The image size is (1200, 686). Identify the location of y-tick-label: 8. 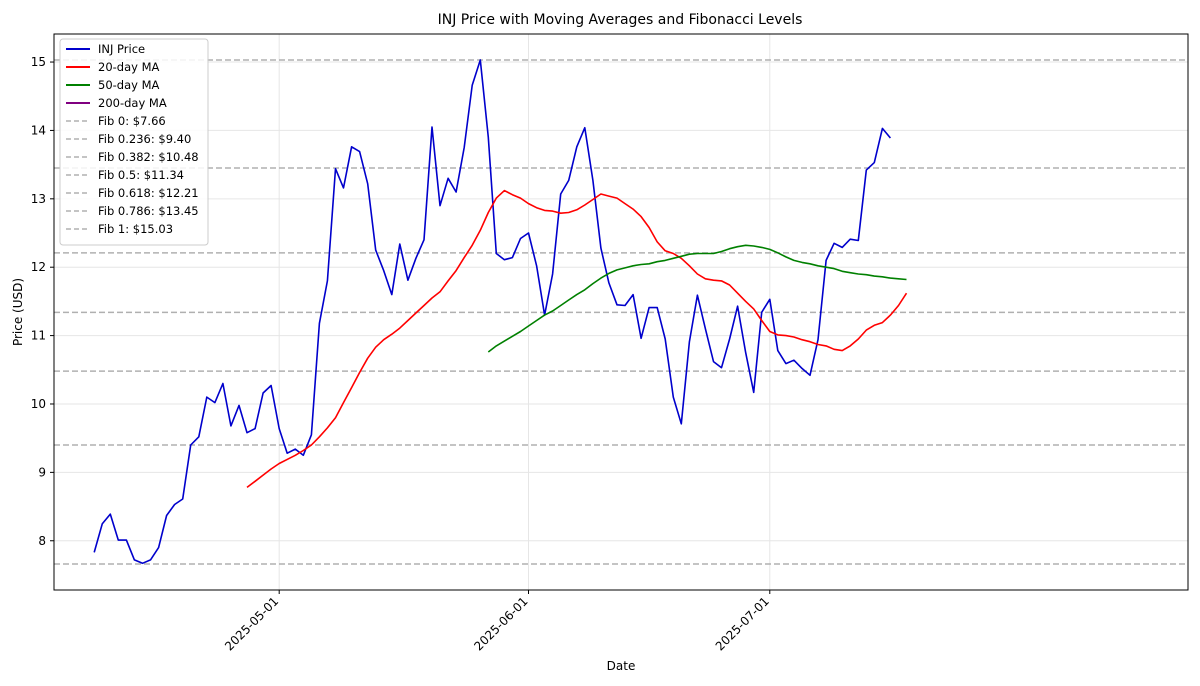
(42, 541).